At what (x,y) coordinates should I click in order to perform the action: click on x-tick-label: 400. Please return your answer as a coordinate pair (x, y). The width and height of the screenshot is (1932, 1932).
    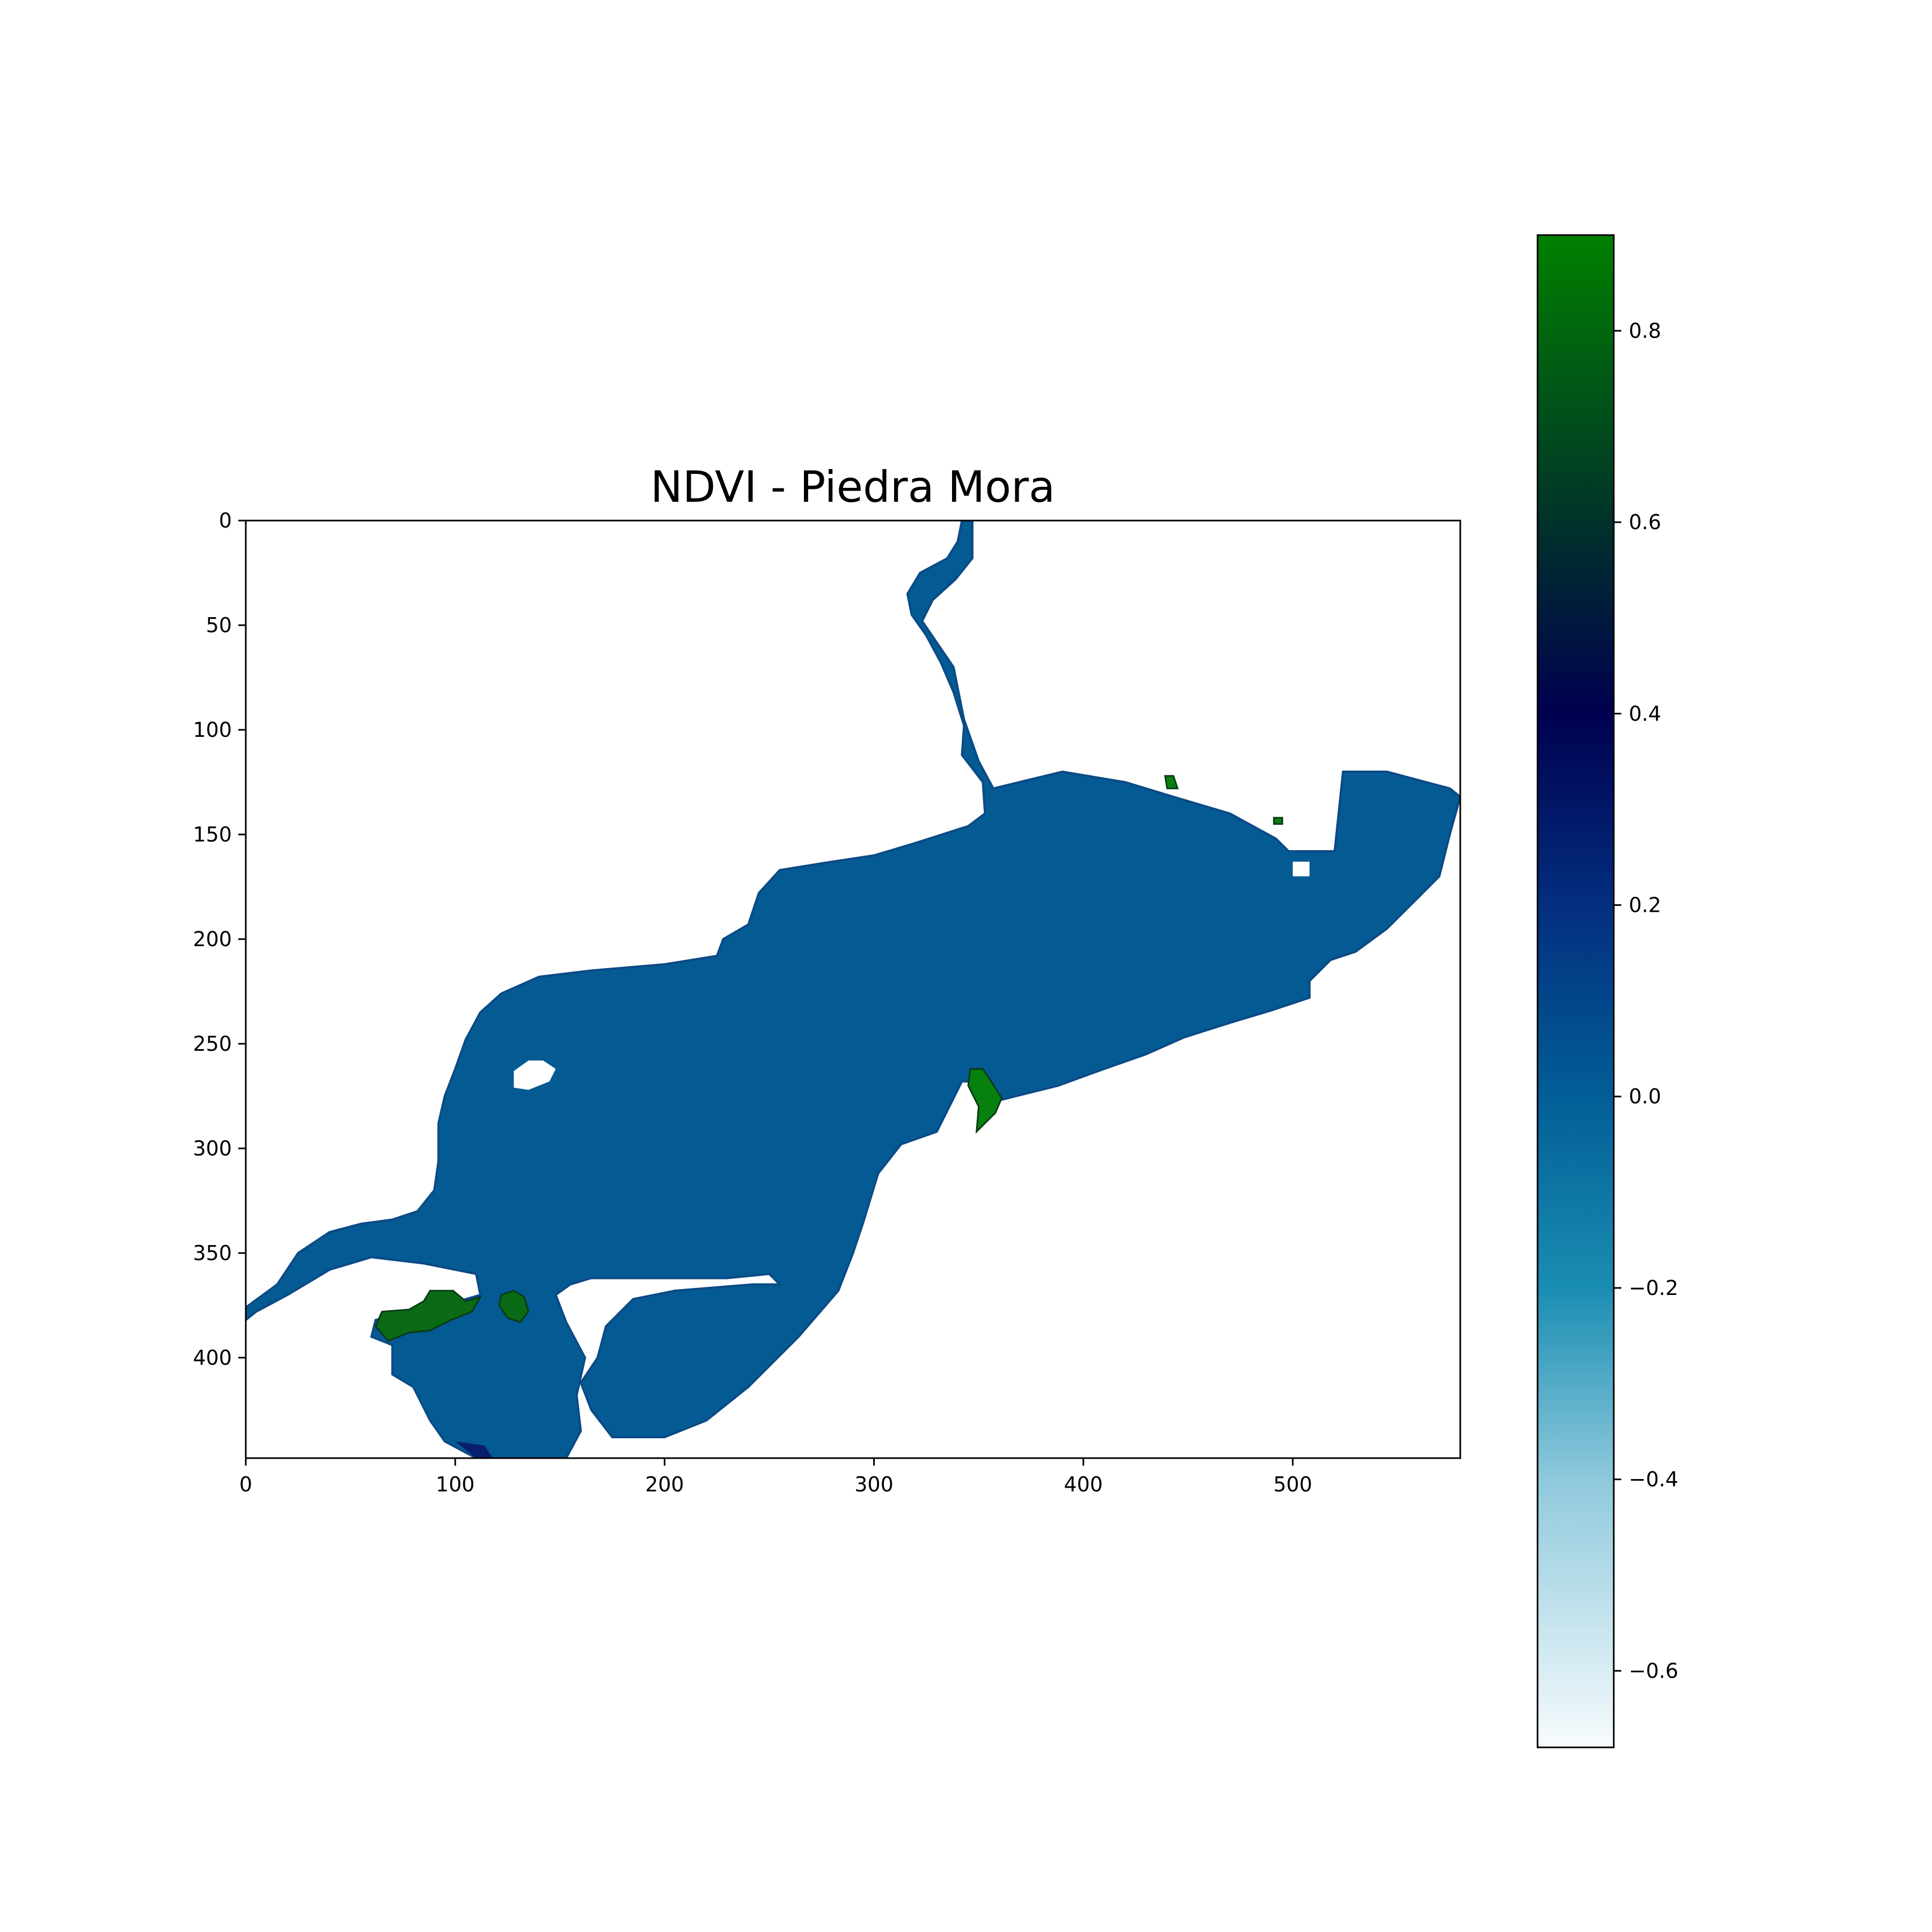
    Looking at the image, I should click on (1083, 1484).